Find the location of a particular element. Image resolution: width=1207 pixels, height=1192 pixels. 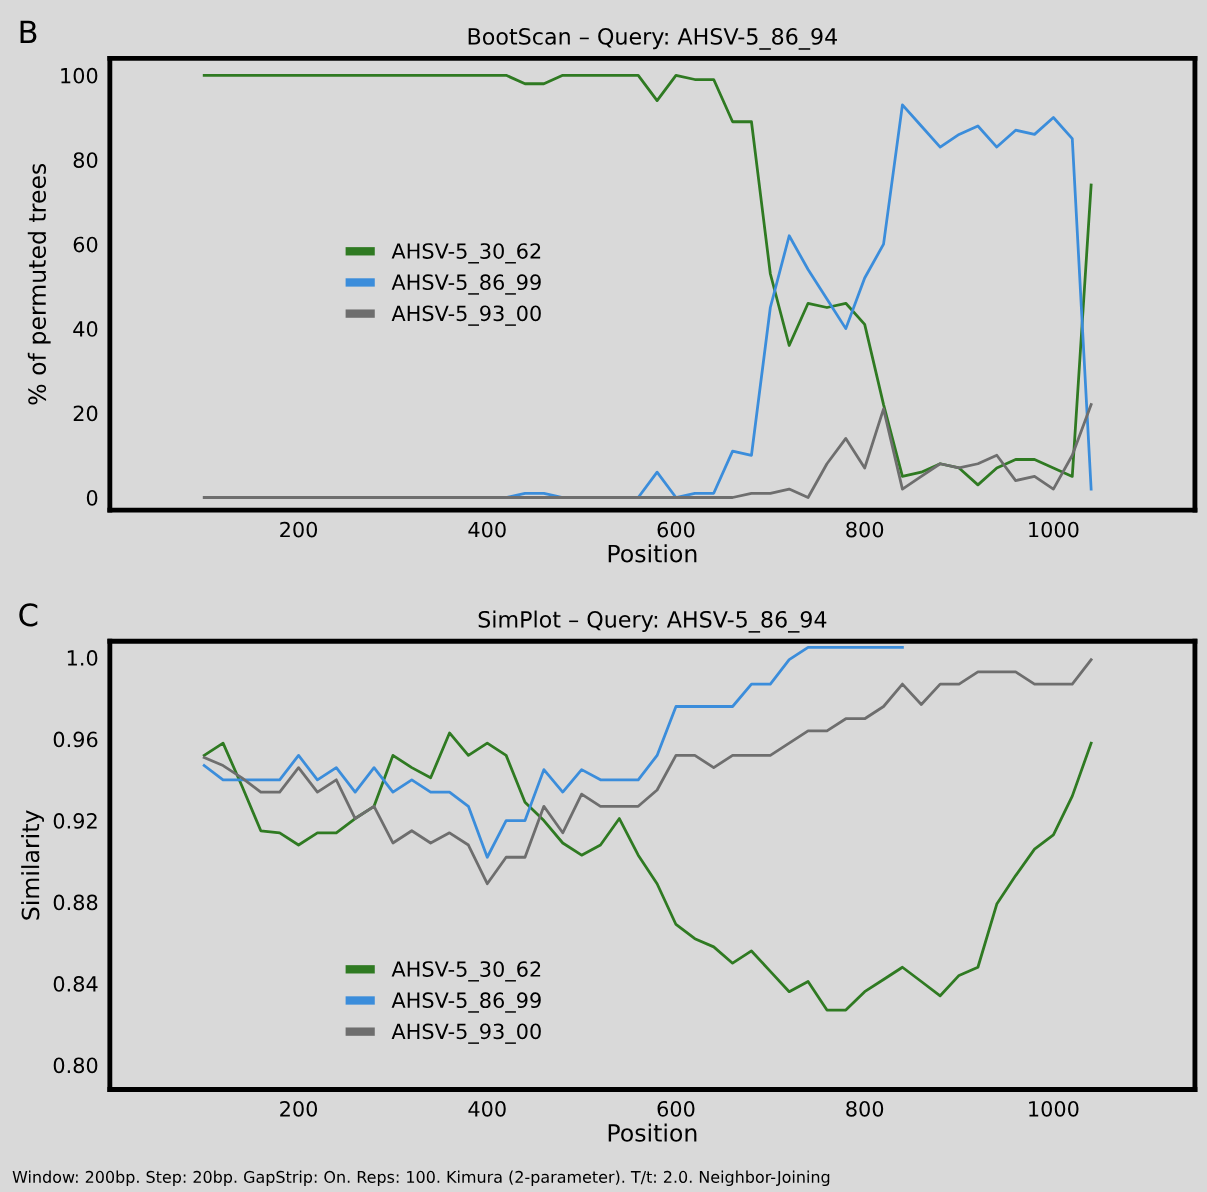

y-tick-label: 20 is located at coordinates (85, 413).